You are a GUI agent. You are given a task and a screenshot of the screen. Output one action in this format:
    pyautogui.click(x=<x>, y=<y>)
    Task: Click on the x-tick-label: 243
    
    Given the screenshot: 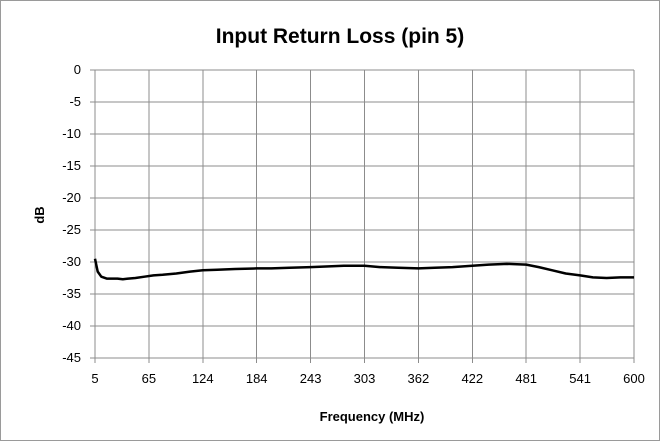 What is the action you would take?
    pyautogui.click(x=311, y=378)
    